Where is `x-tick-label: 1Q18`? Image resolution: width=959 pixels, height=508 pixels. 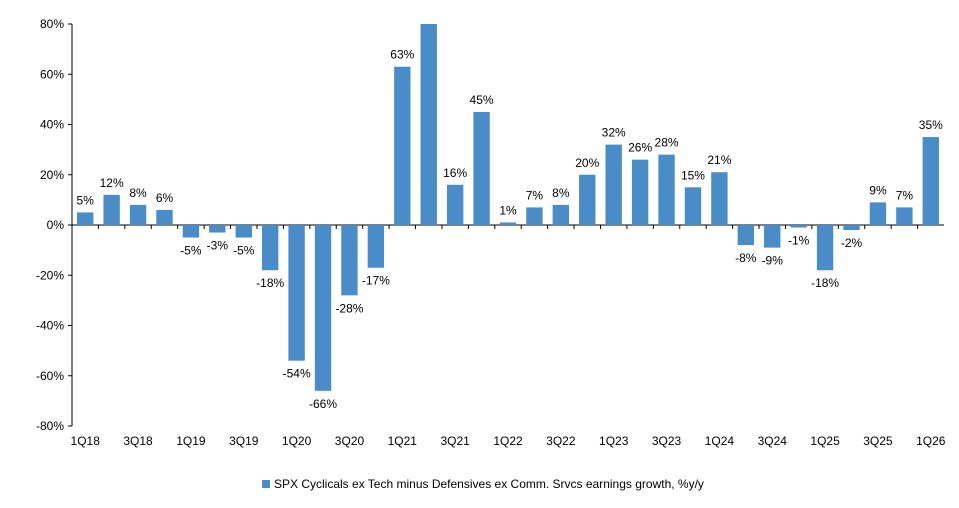 x-tick-label: 1Q18 is located at coordinates (86, 441).